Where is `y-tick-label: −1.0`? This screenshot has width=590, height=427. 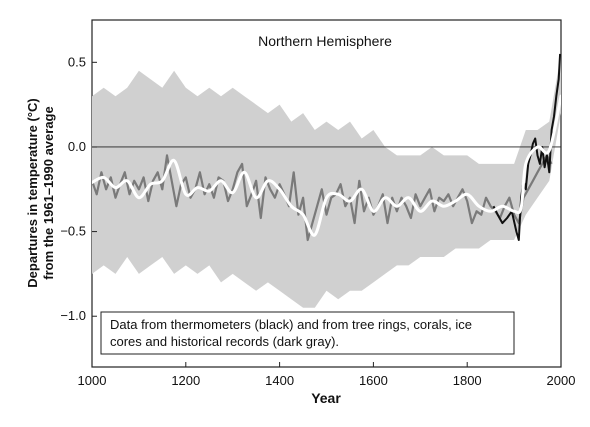 y-tick-label: −1.0 is located at coordinates (73, 315).